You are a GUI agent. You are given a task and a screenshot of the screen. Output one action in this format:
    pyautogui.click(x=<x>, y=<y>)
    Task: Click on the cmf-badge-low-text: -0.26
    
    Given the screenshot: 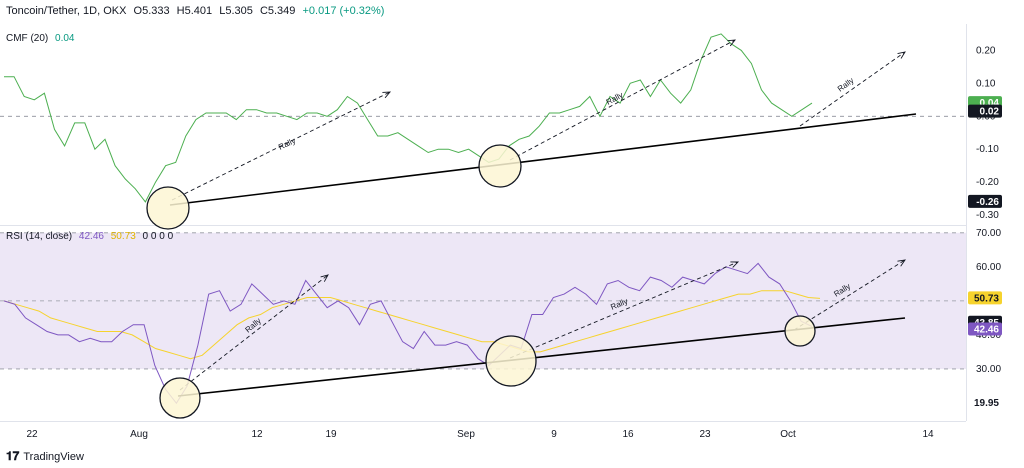 What is the action you would take?
    pyautogui.click(x=987, y=202)
    